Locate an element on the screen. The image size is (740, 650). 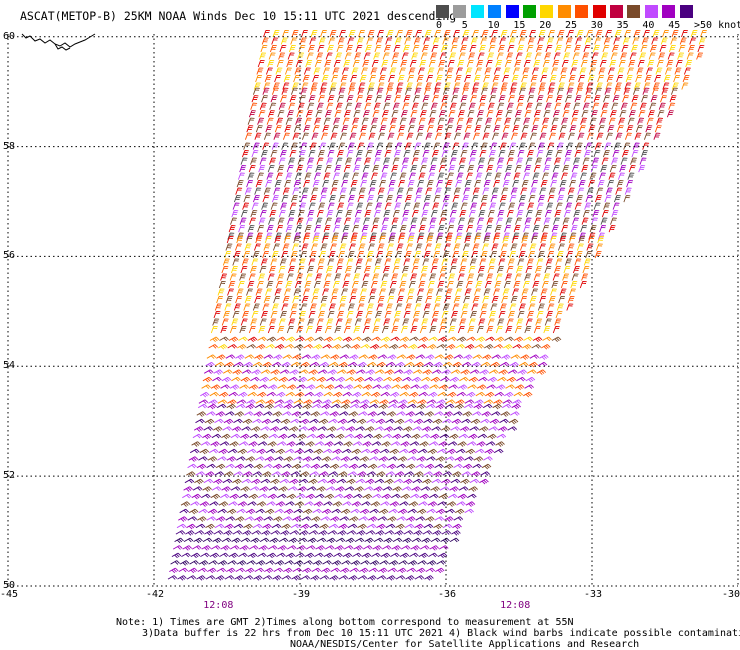
scale-swatch is located at coordinates (547, 11).